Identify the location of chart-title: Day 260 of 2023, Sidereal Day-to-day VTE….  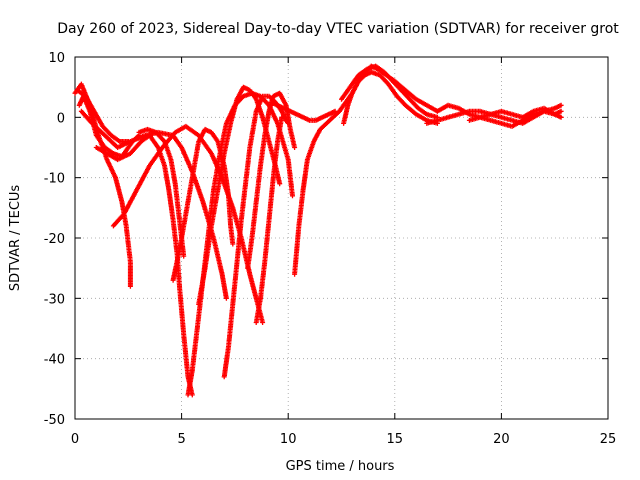
(338, 29).